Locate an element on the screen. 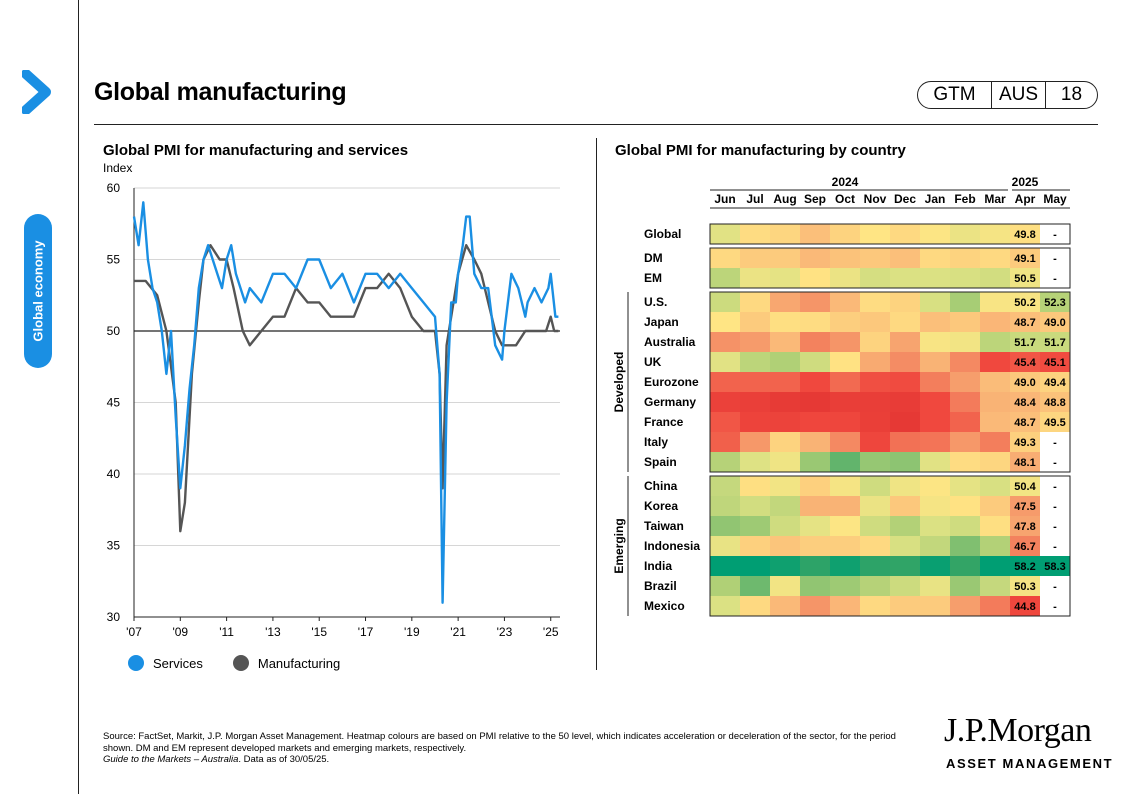  value-label: 50.3 is located at coordinates (1024, 587).